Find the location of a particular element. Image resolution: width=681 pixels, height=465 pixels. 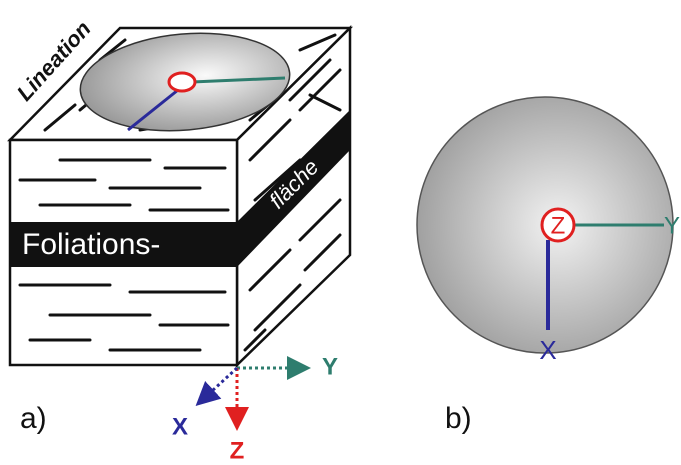

x-axis-small is located at coordinates (153, 110).